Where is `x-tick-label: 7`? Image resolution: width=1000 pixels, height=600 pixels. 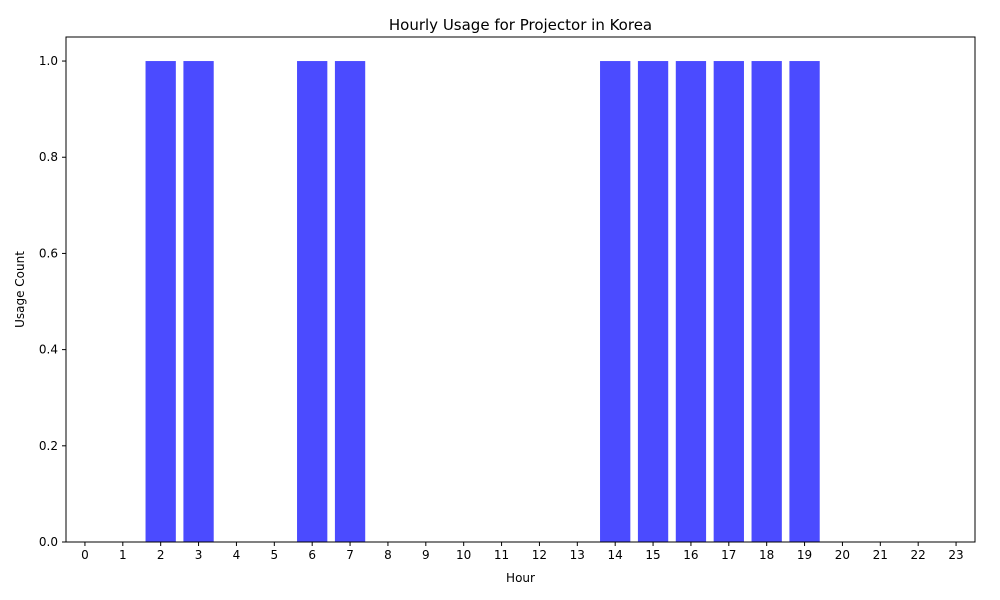 x-tick-label: 7 is located at coordinates (350, 555).